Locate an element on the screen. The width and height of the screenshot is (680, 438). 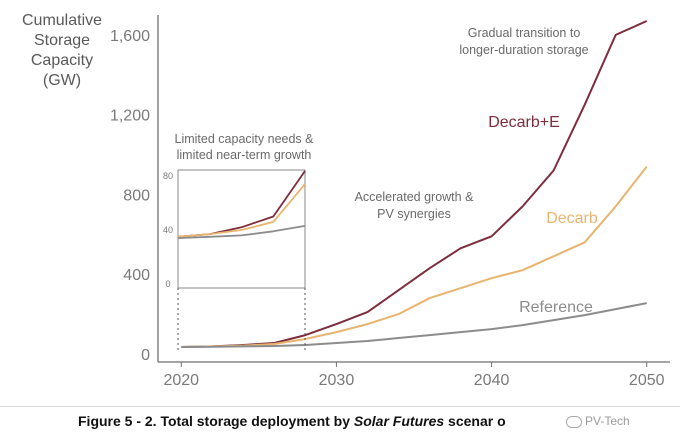
annotation-line: Accelerated growth & is located at coordinates (414, 197).